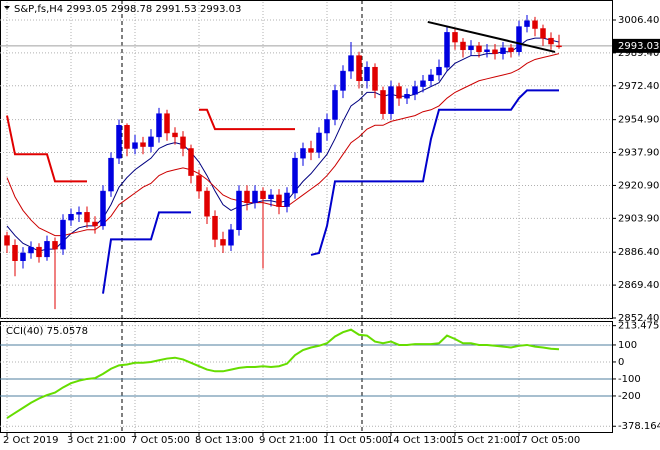 The image size is (660, 450). I want to click on x-tick-label: 15 Oct 21:00, so click(483, 440).